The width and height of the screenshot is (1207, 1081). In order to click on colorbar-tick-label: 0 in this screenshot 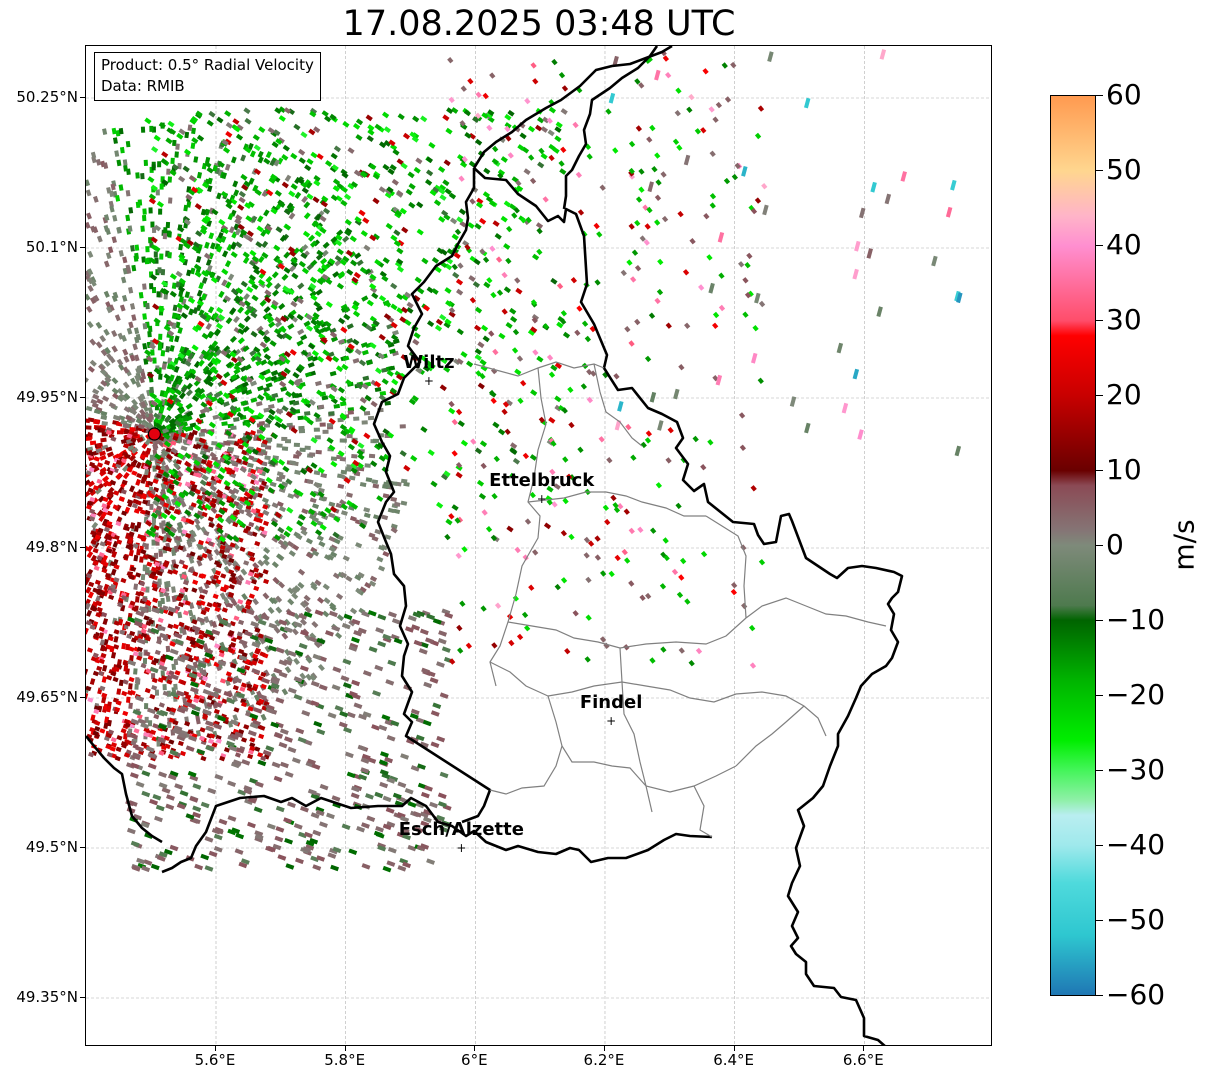, I will do `click(1115, 544)`.